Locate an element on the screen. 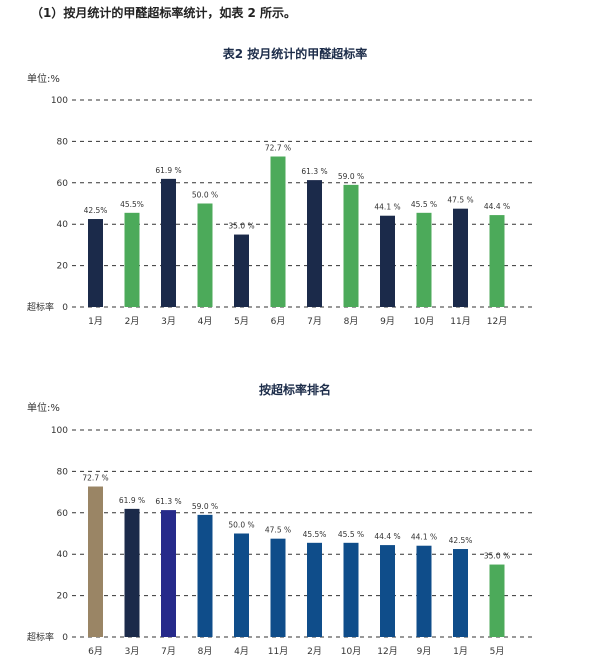 The width and height of the screenshot is (590, 672). intro-text: （1）按月统计的甲醛超标率统计，如表 2 所示。 is located at coordinates (164, 13).